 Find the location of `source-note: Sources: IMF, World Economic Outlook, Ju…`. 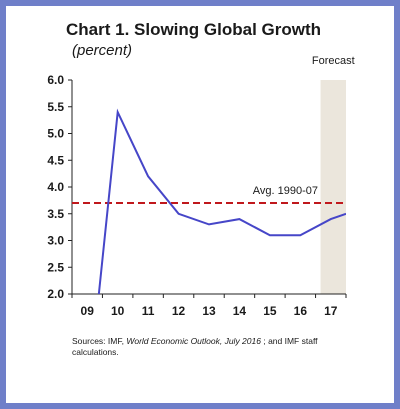

source-note: Sources: IMF, World Economic Outlook, Ju… is located at coordinates (217, 347).